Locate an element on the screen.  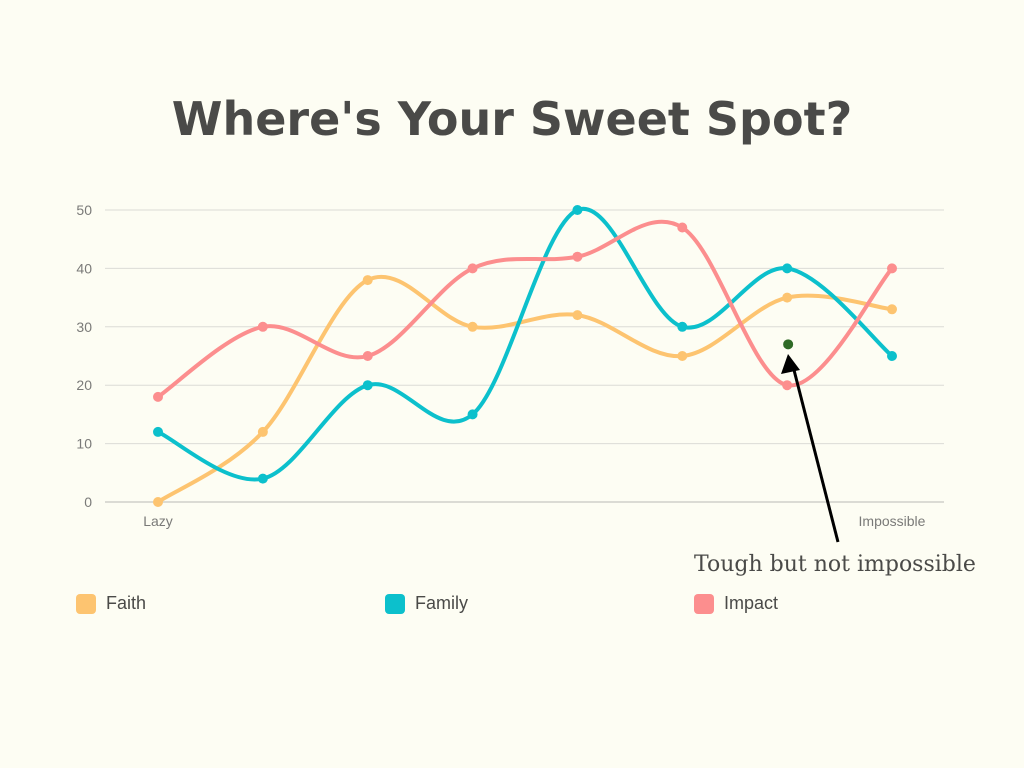
annotation: Tough but not impossible is located at coordinates (835, 458).